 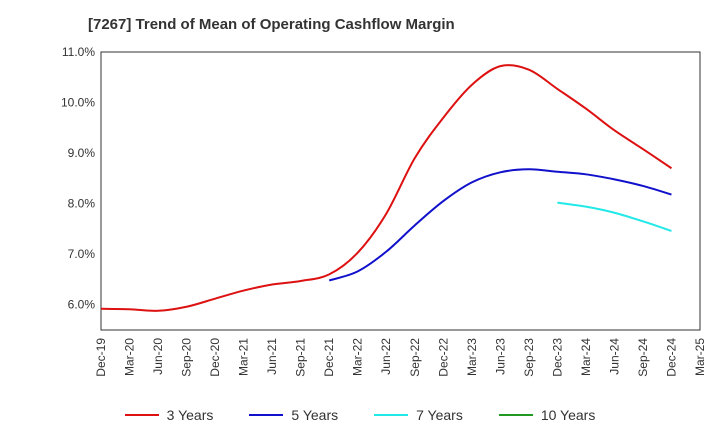 What do you see at coordinates (272, 356) in the screenshot?
I see `x-tick-label: Jun-21` at bounding box center [272, 356].